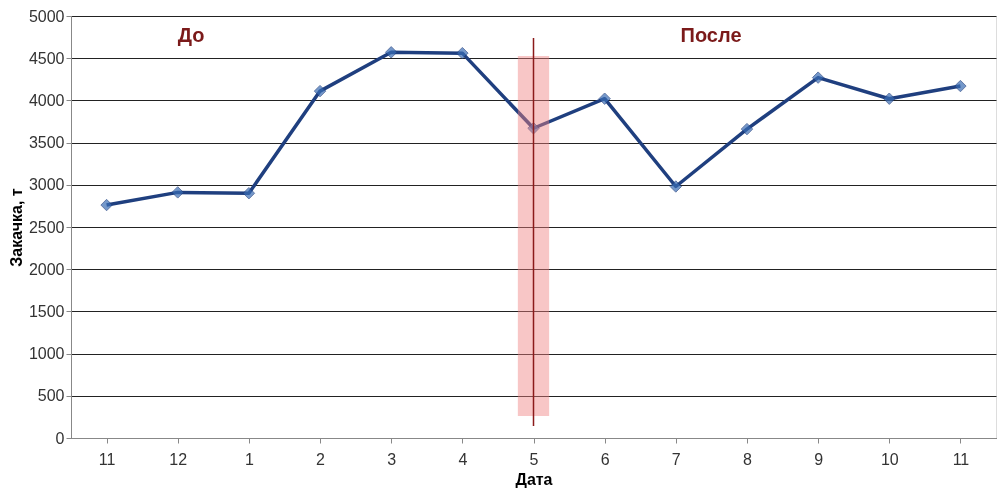 The width and height of the screenshot is (1004, 493). Describe the element at coordinates (819, 459) in the screenshot. I see `x-tick-label: 9` at that location.